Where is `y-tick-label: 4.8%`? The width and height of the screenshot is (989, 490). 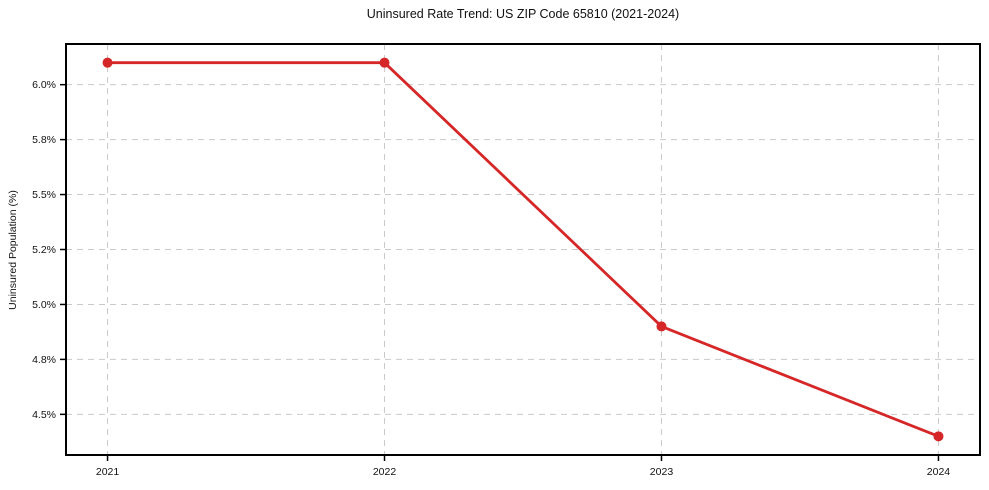
y-tick-label: 4.8% is located at coordinates (44, 360).